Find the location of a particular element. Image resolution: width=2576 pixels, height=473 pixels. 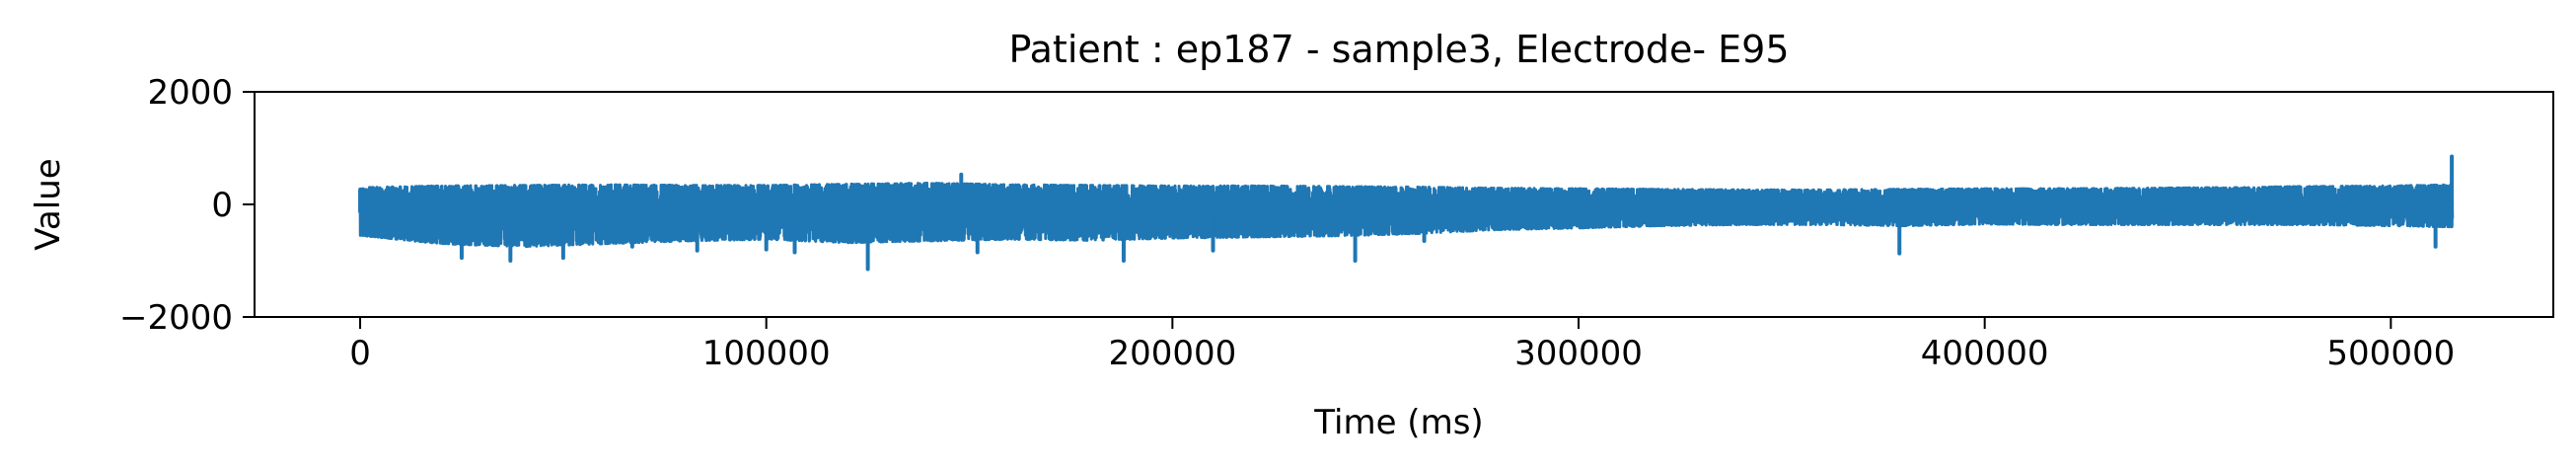

y-axis-label: Value is located at coordinates (48, 204).